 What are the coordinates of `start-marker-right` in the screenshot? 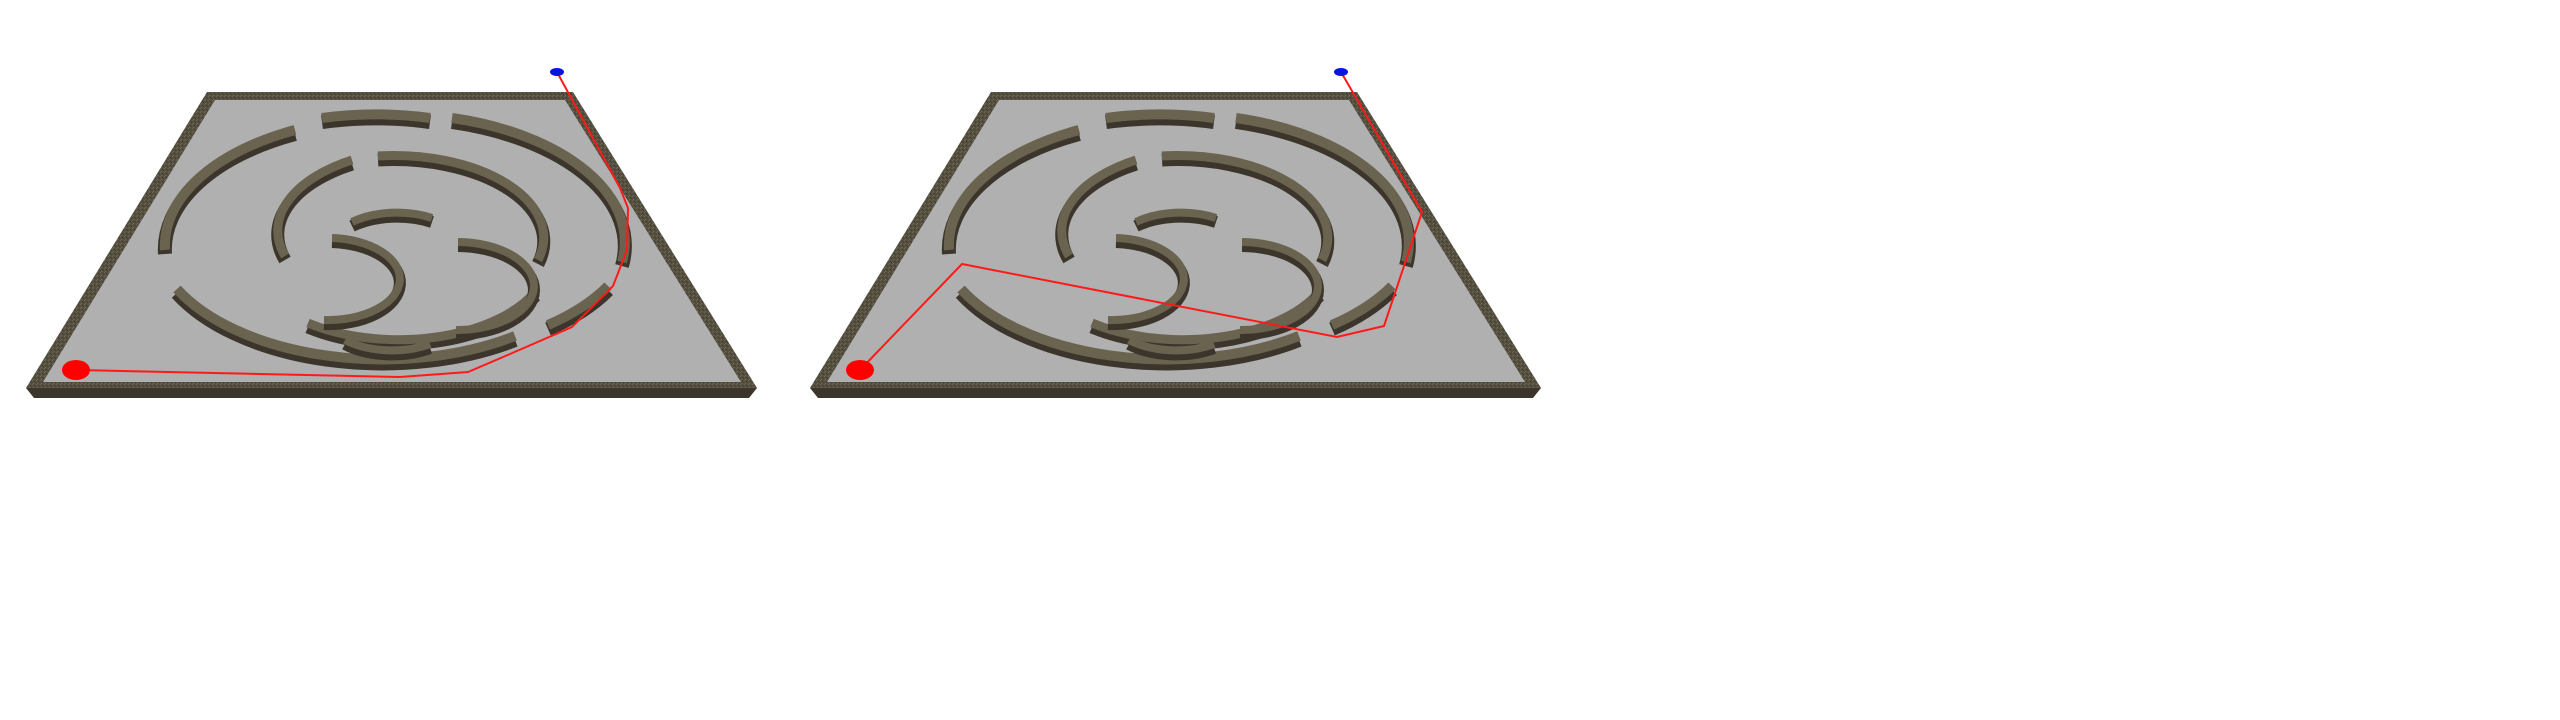 It's located at (860, 370).